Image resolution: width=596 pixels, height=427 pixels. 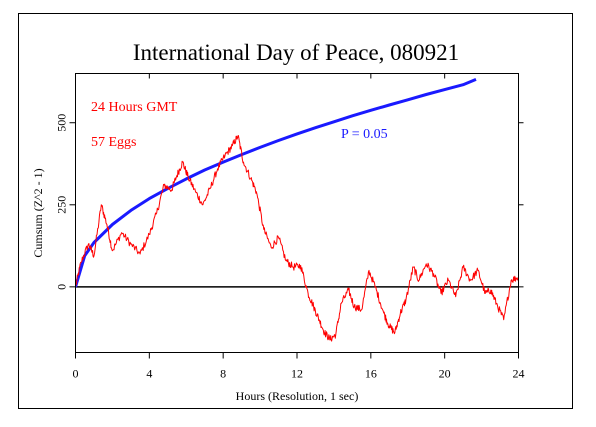 What do you see at coordinates (62, 205) in the screenshot?
I see `y-tick-label: 250` at bounding box center [62, 205].